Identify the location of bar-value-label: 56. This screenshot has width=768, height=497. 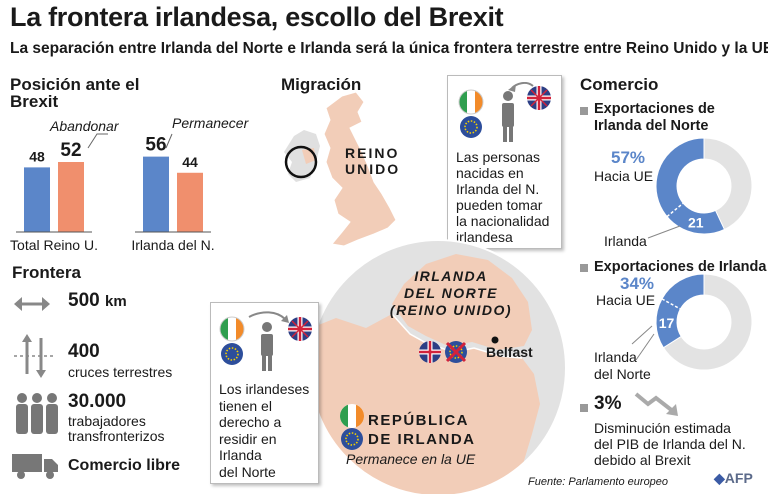
(155, 145).